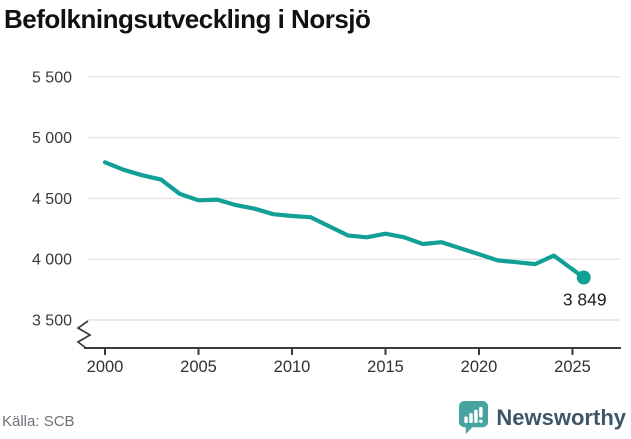  Describe the element at coordinates (52, 138) in the screenshot. I see `y-tick-label: 5 000` at that location.